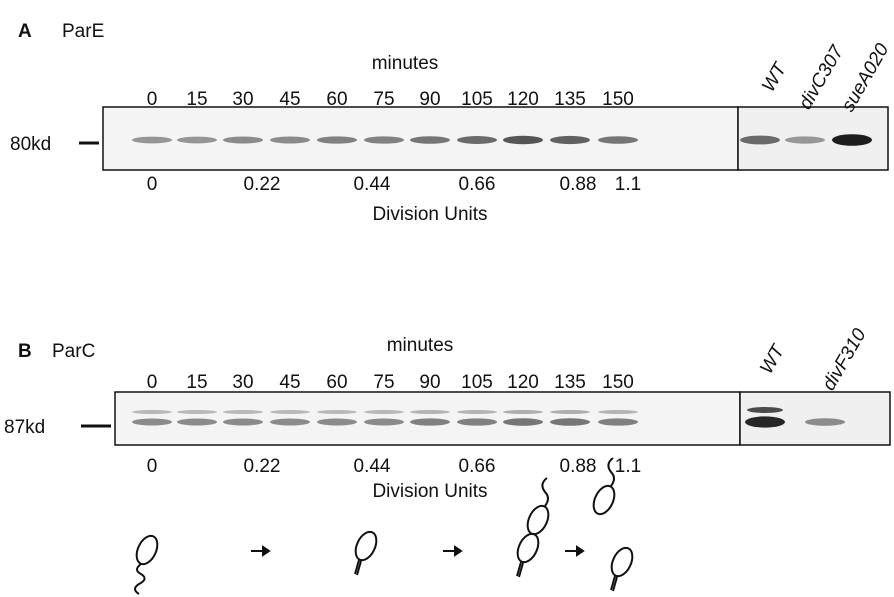 This screenshot has height=597, width=894. Describe the element at coordinates (845, 359) in the screenshot. I see `strain-label: divF310` at that location.